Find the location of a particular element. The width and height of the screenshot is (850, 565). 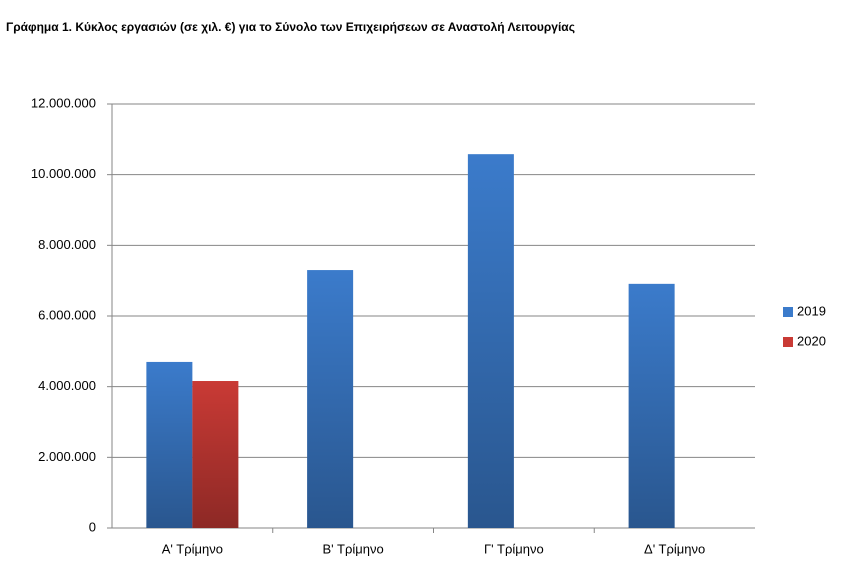

x-tick-label: Γ' Τρίμηνο is located at coordinates (514, 548).